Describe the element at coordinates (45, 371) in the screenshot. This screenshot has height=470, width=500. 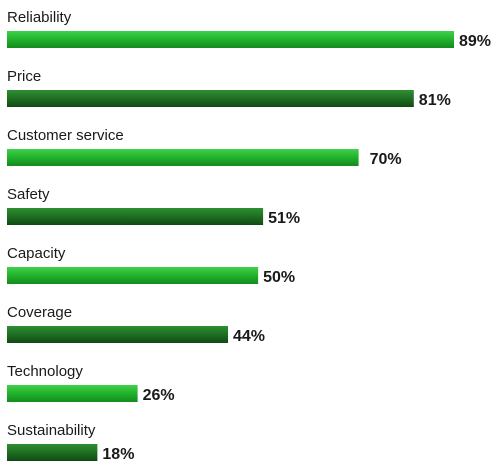
I see `category-label: Technology` at that location.